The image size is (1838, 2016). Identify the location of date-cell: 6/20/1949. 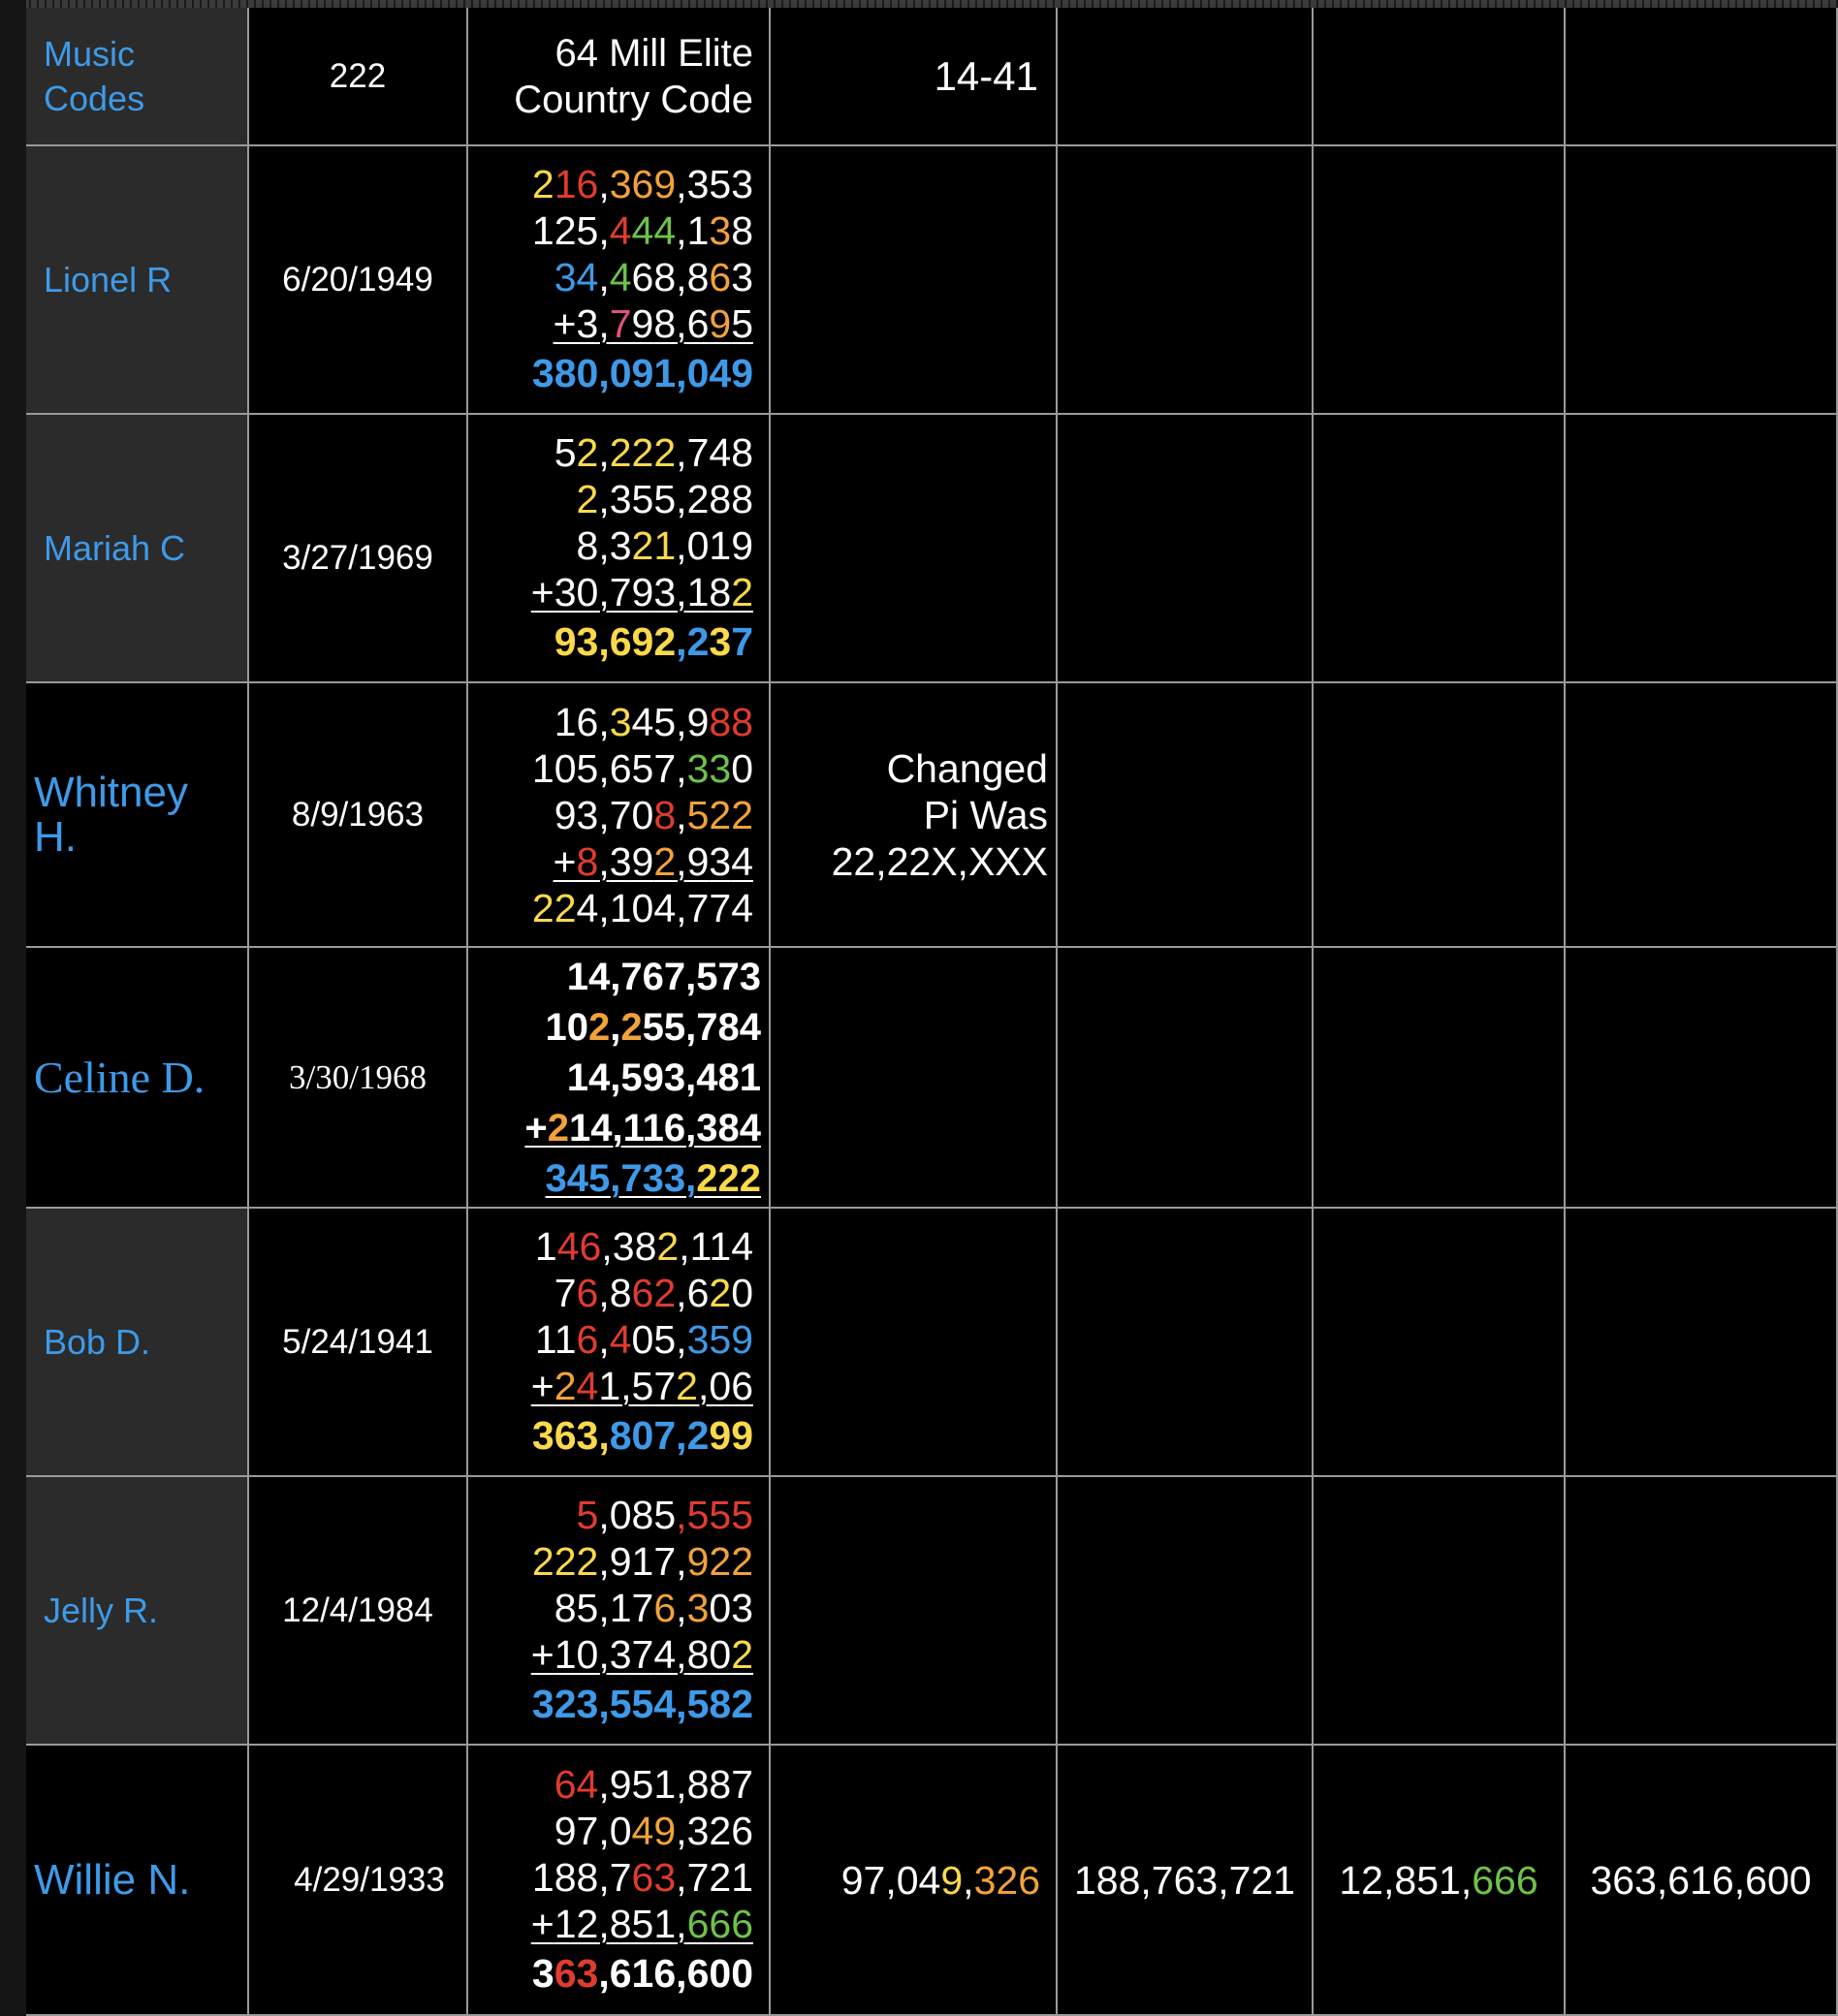
(358, 280).